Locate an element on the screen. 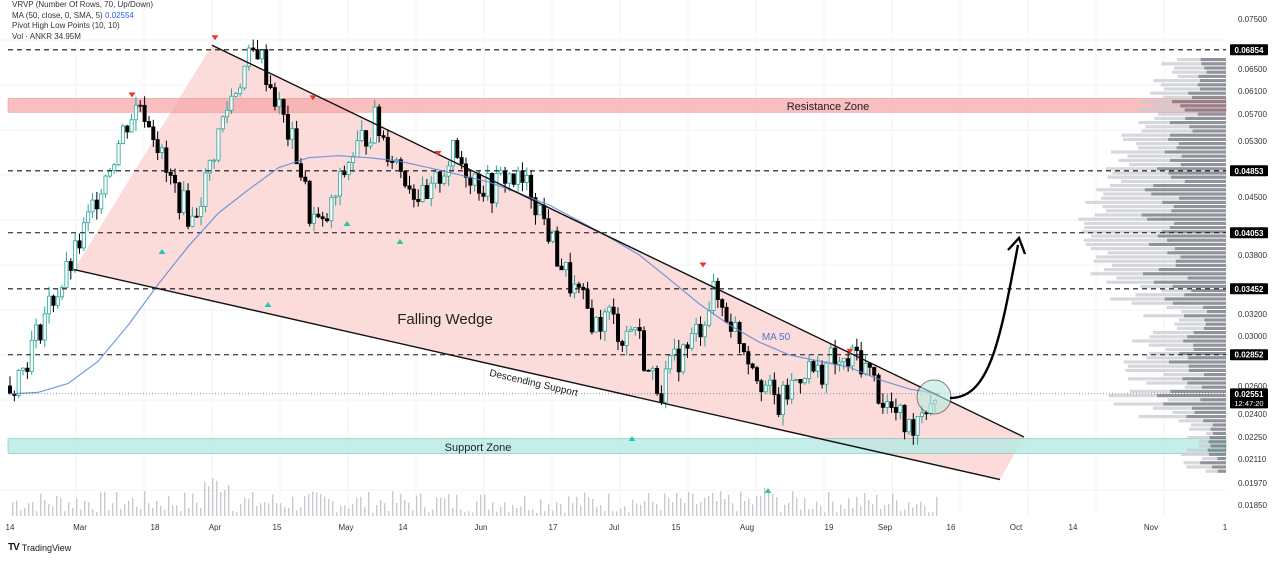  price-tag: 0.03452 is located at coordinates (1249, 289).